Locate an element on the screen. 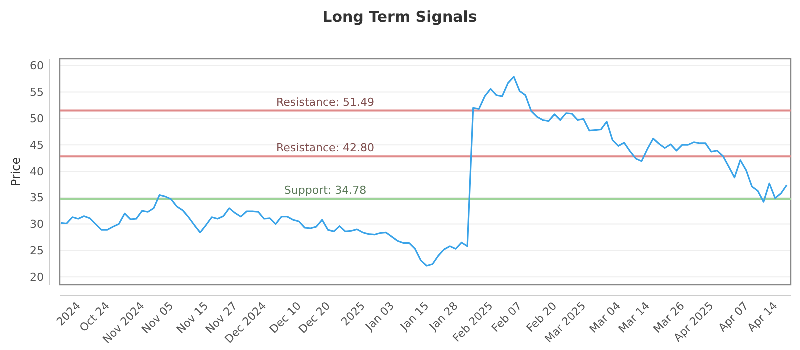 This screenshot has width=800, height=350. y-tick-label: 20 is located at coordinates (37, 277).